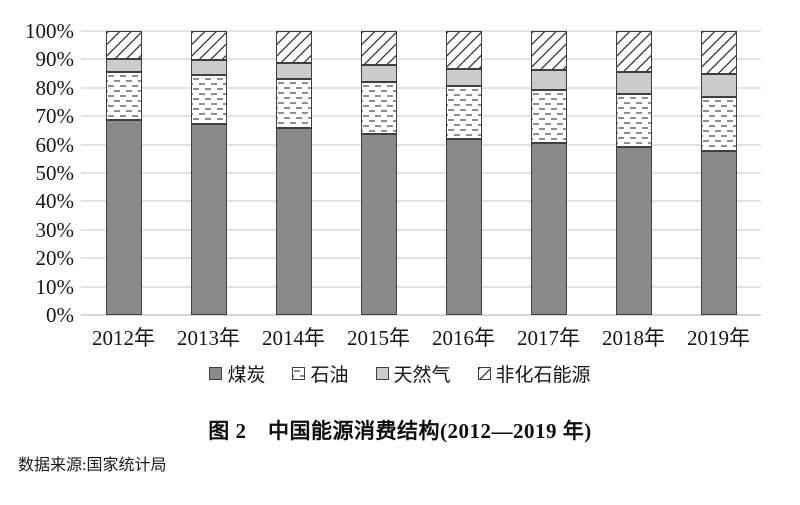  I want to click on segment-coal-2014年, so click(294, 221).